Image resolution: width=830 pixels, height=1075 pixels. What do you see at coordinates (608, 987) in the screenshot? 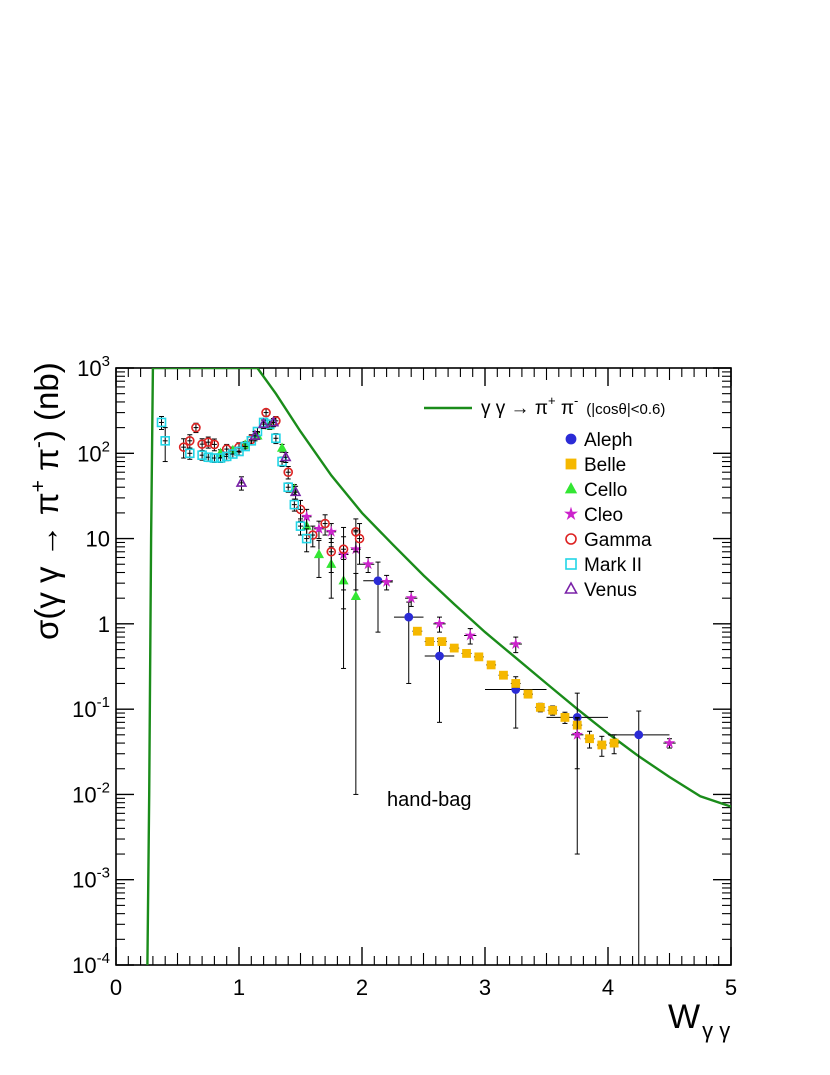
I see `x-tick-label: 4` at bounding box center [608, 987].